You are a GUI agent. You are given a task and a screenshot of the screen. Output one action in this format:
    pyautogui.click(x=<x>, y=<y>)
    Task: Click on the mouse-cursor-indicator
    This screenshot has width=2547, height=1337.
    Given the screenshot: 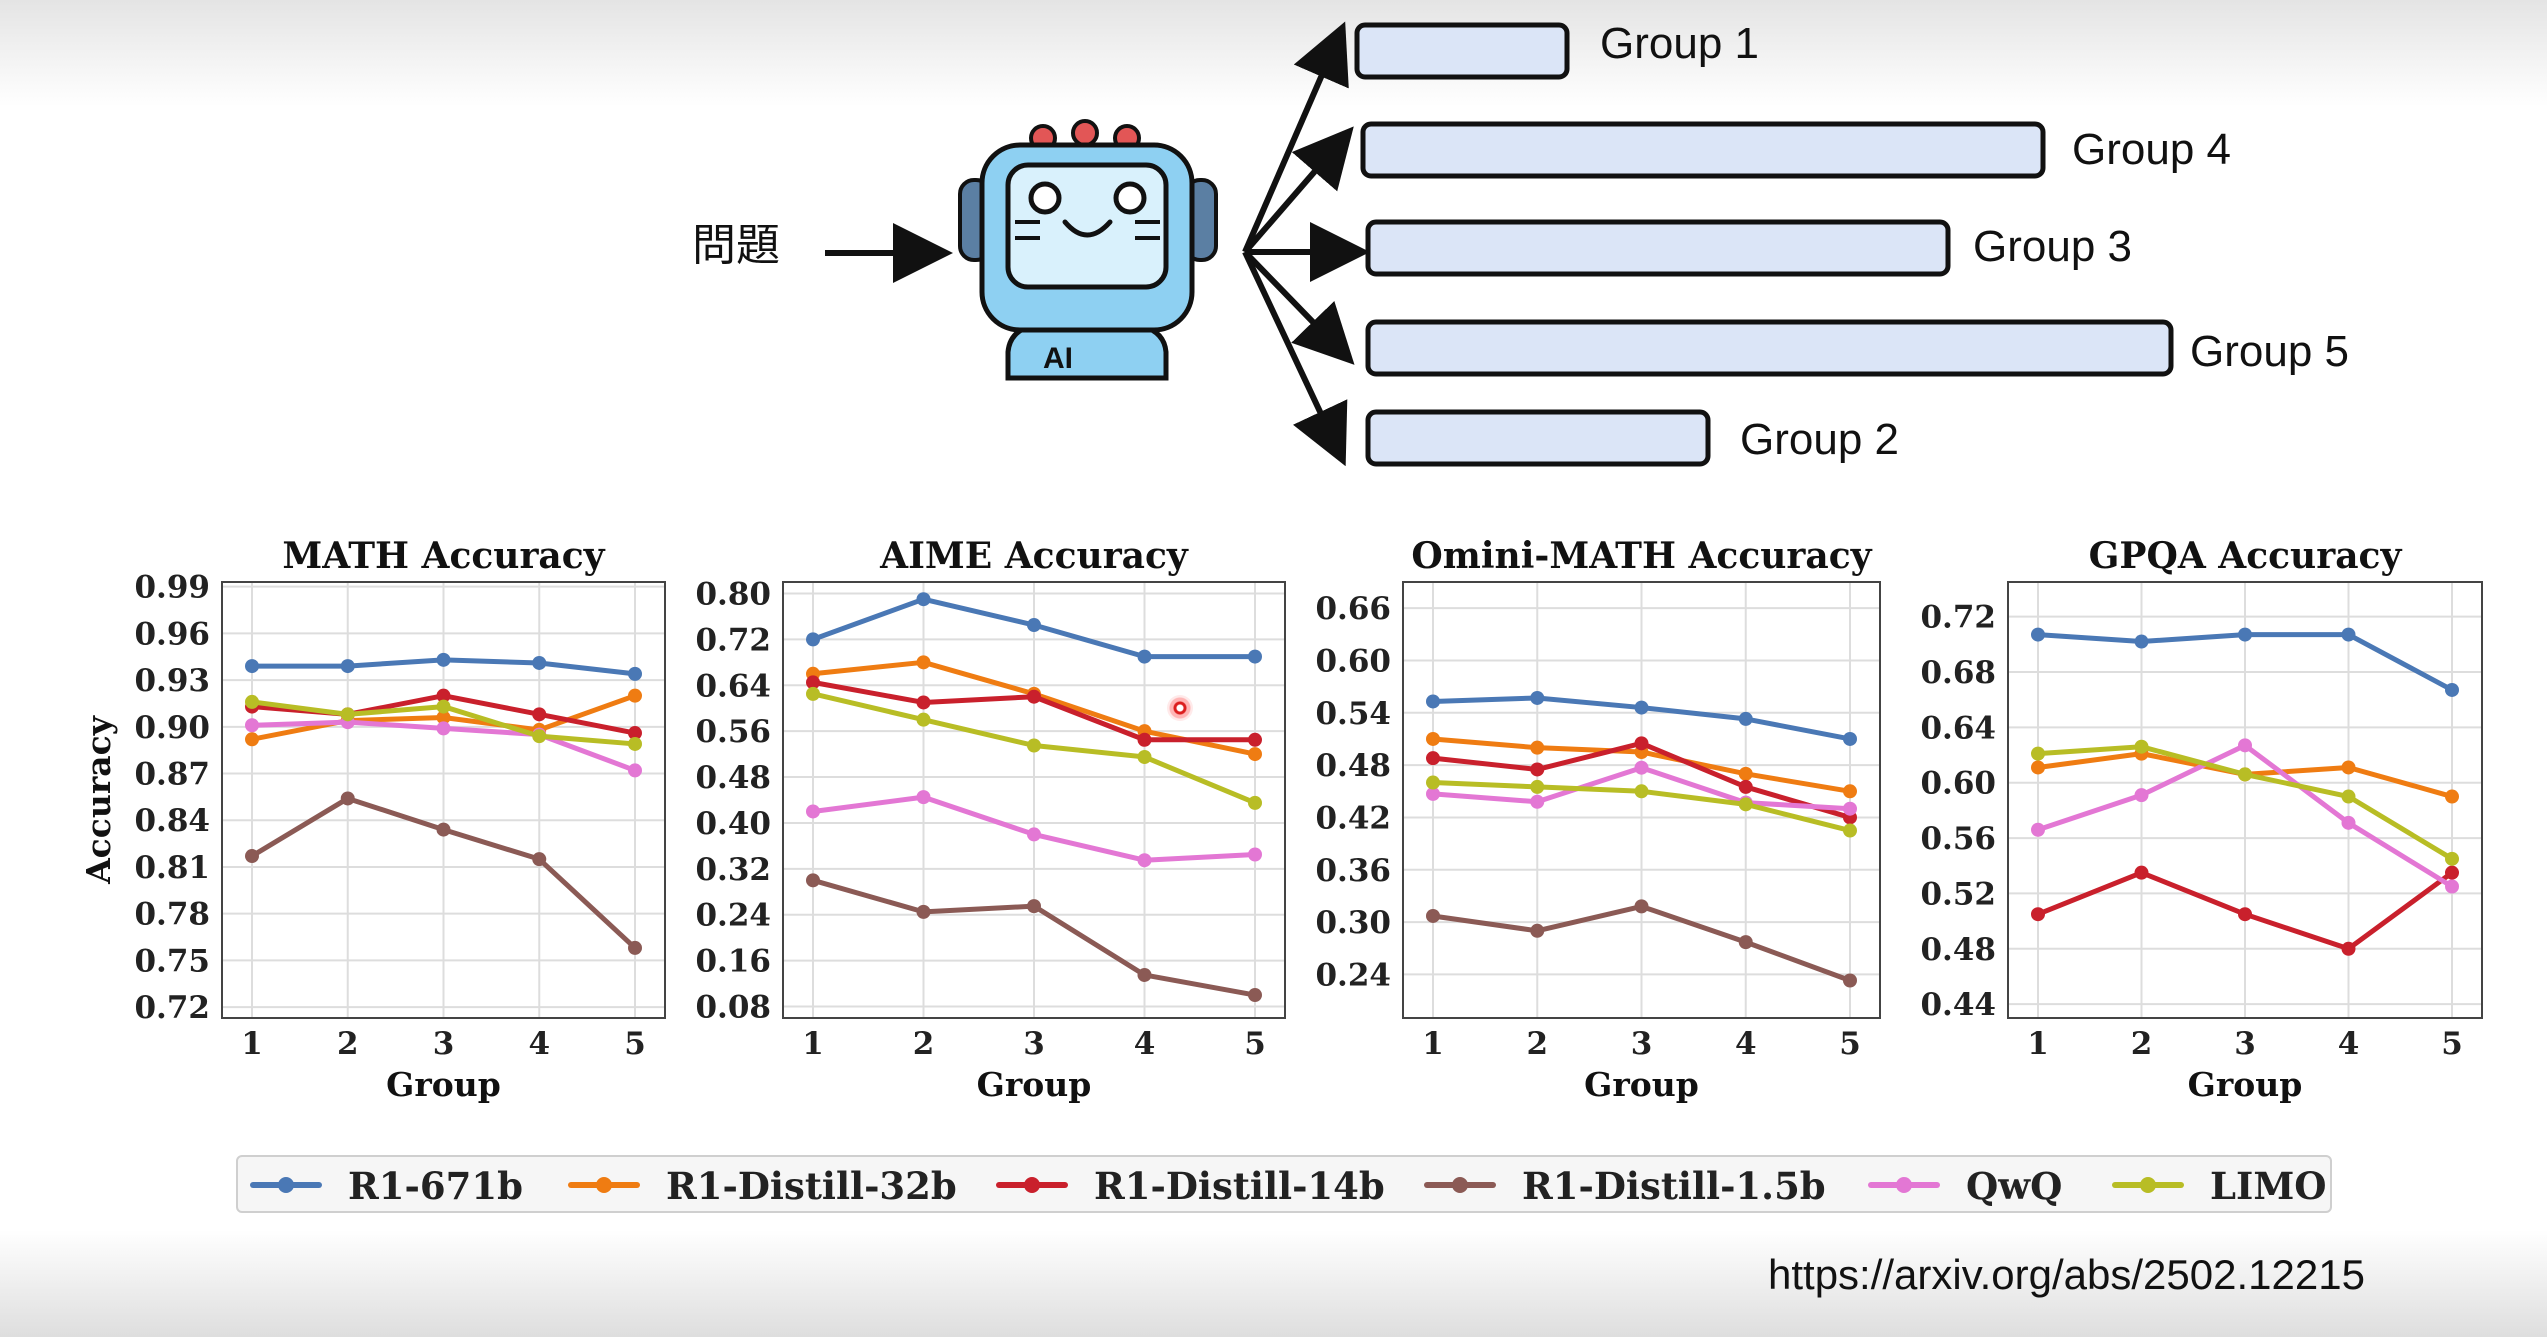 What is the action you would take?
    pyautogui.click(x=1180, y=708)
    